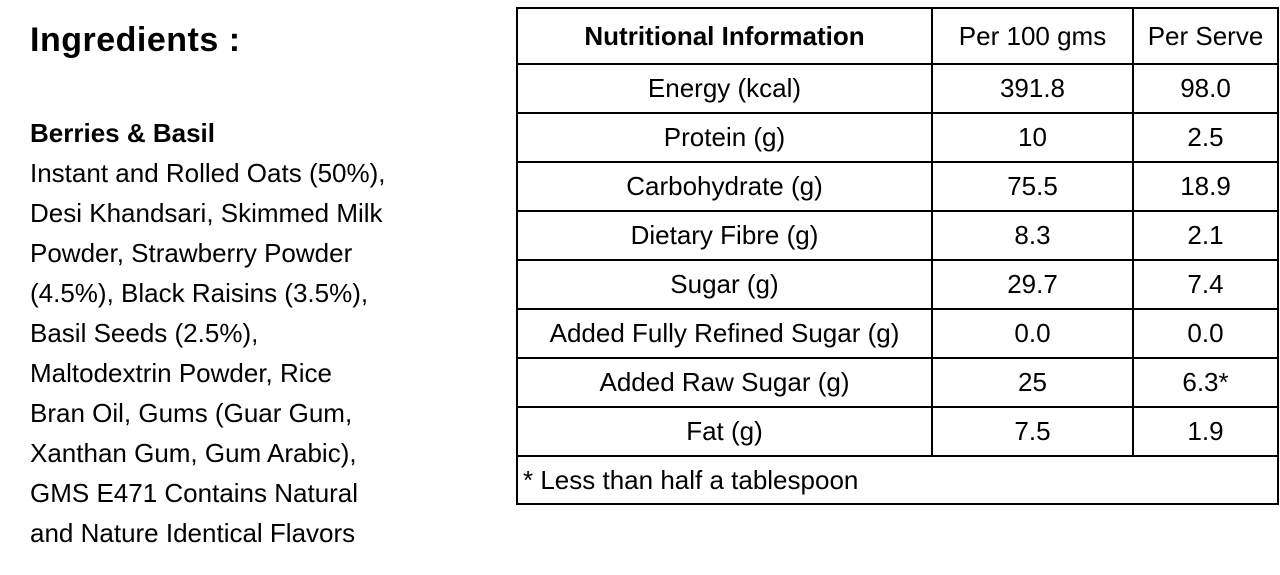 The width and height of the screenshot is (1280, 575). I want to click on row-per-100: 10, so click(1032, 137).